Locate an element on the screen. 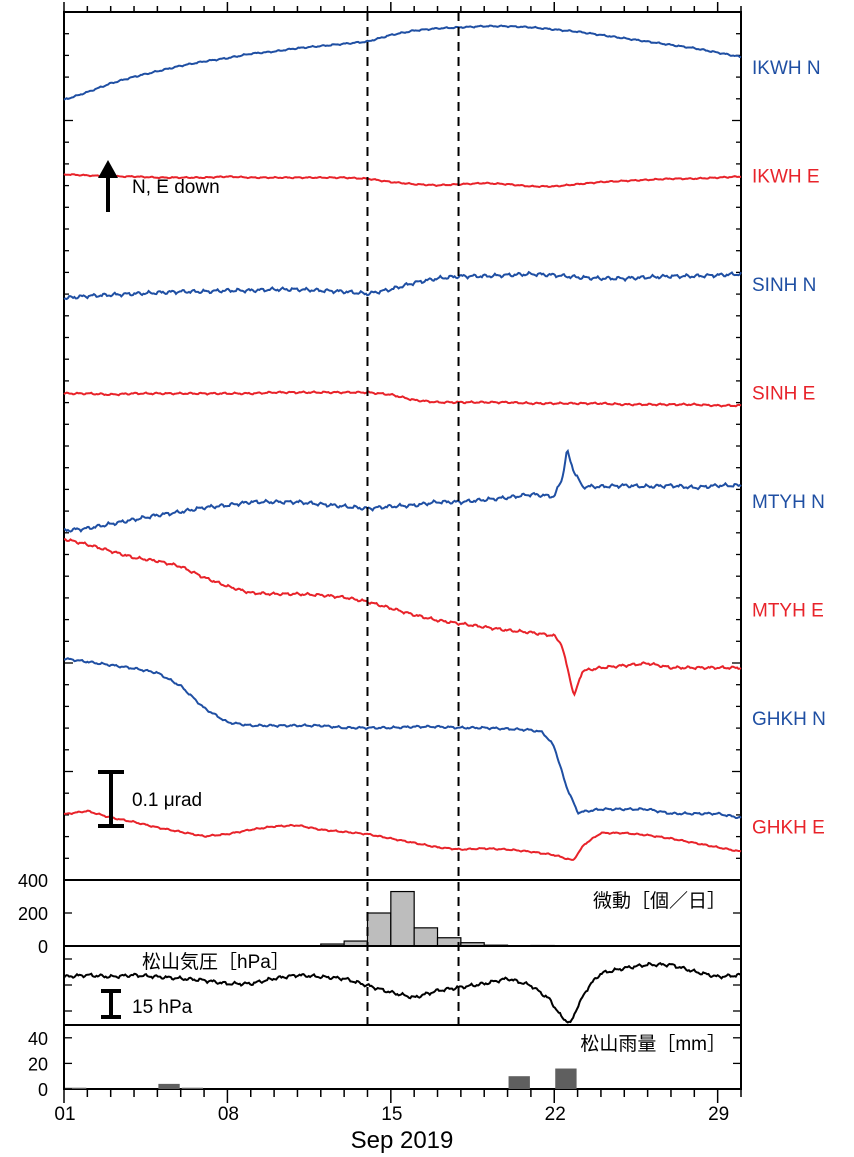 This screenshot has width=854, height=1157. trace-sinh-n is located at coordinates (402, 285).